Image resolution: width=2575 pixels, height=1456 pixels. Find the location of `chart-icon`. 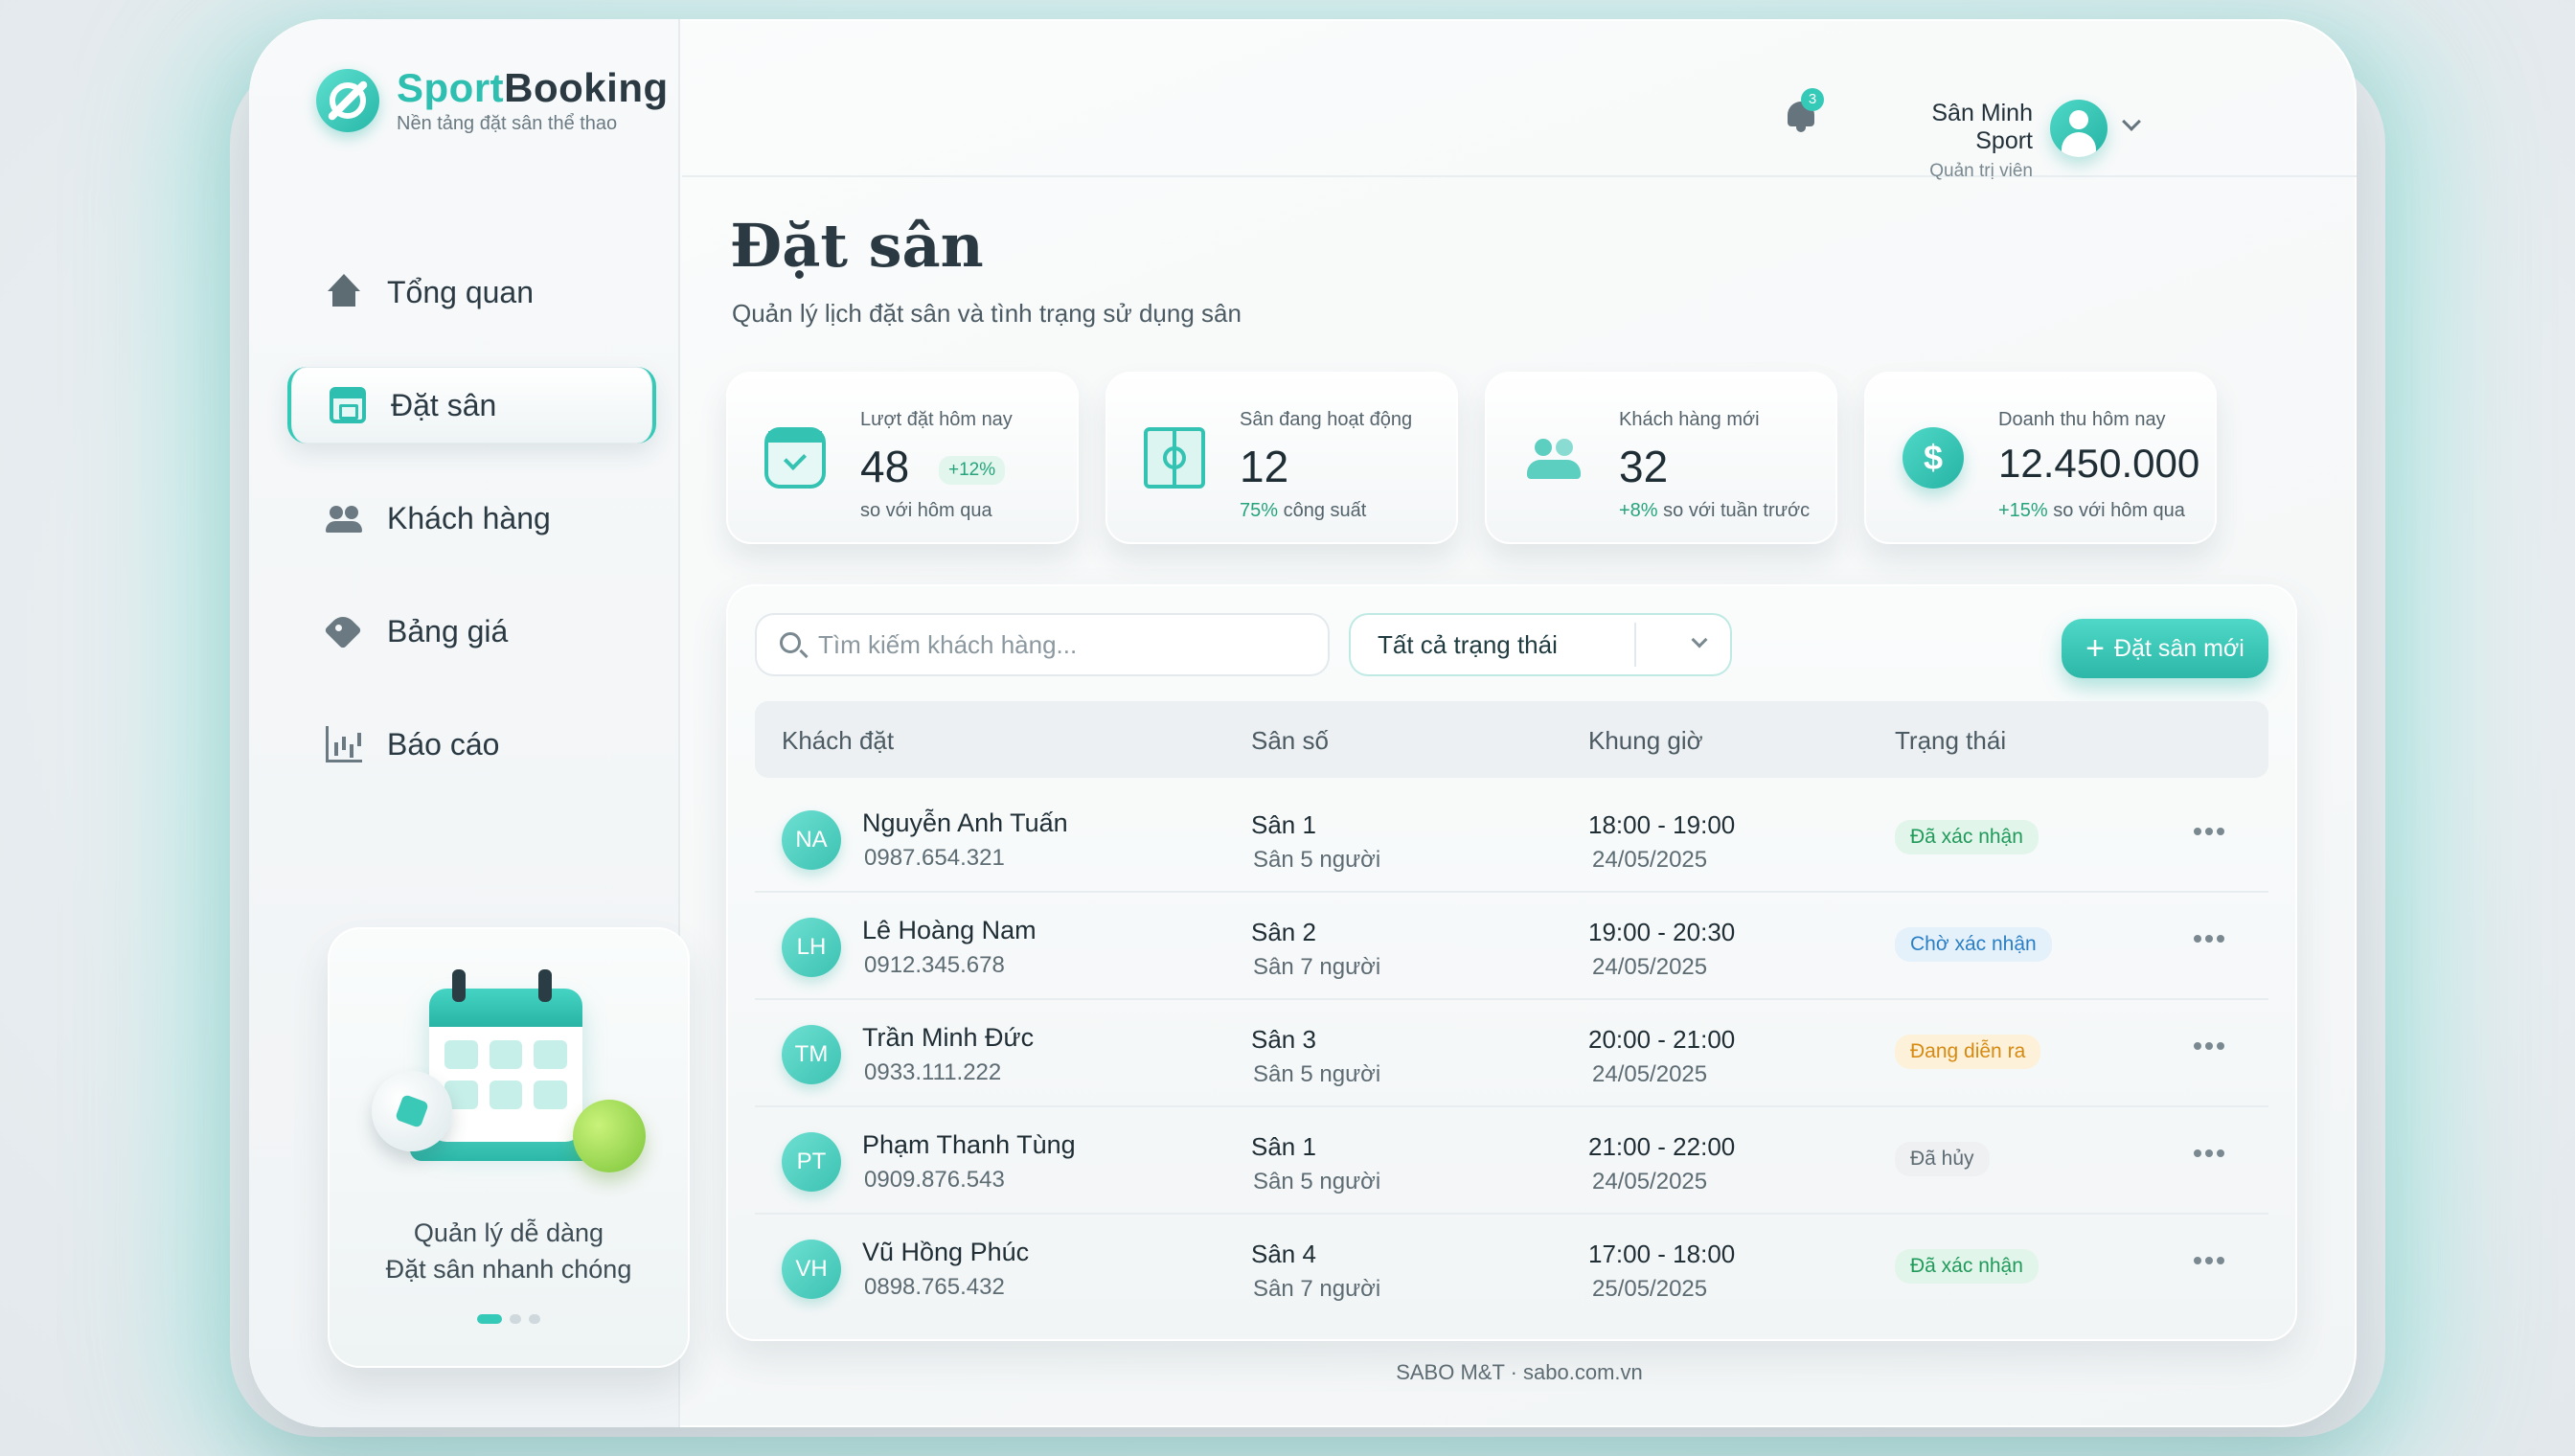

chart-icon is located at coordinates (344, 744).